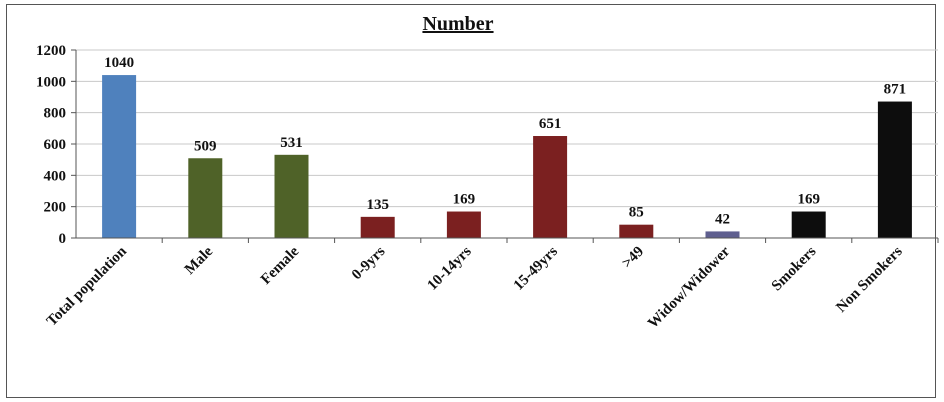  Describe the element at coordinates (280, 265) in the screenshot. I see `x-tick-label: Female` at that location.